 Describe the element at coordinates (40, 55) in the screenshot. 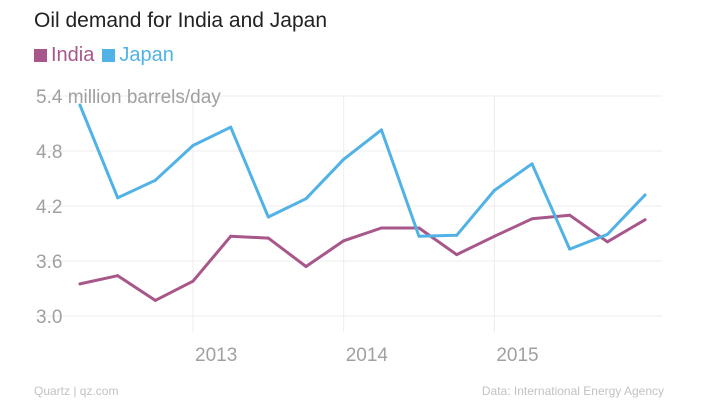

I see `legend-swatch-india` at that location.